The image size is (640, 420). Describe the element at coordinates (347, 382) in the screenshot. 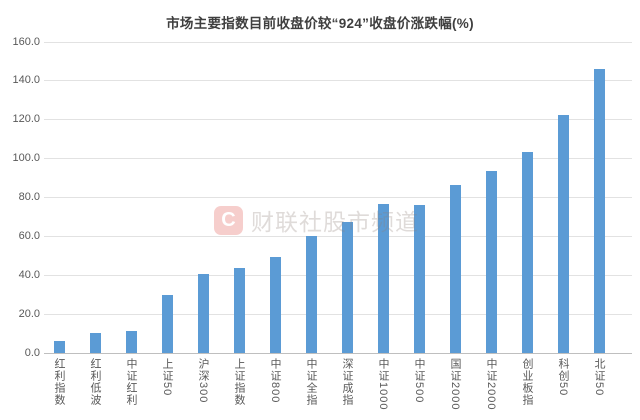

I see `category-label: 深证成指` at that location.